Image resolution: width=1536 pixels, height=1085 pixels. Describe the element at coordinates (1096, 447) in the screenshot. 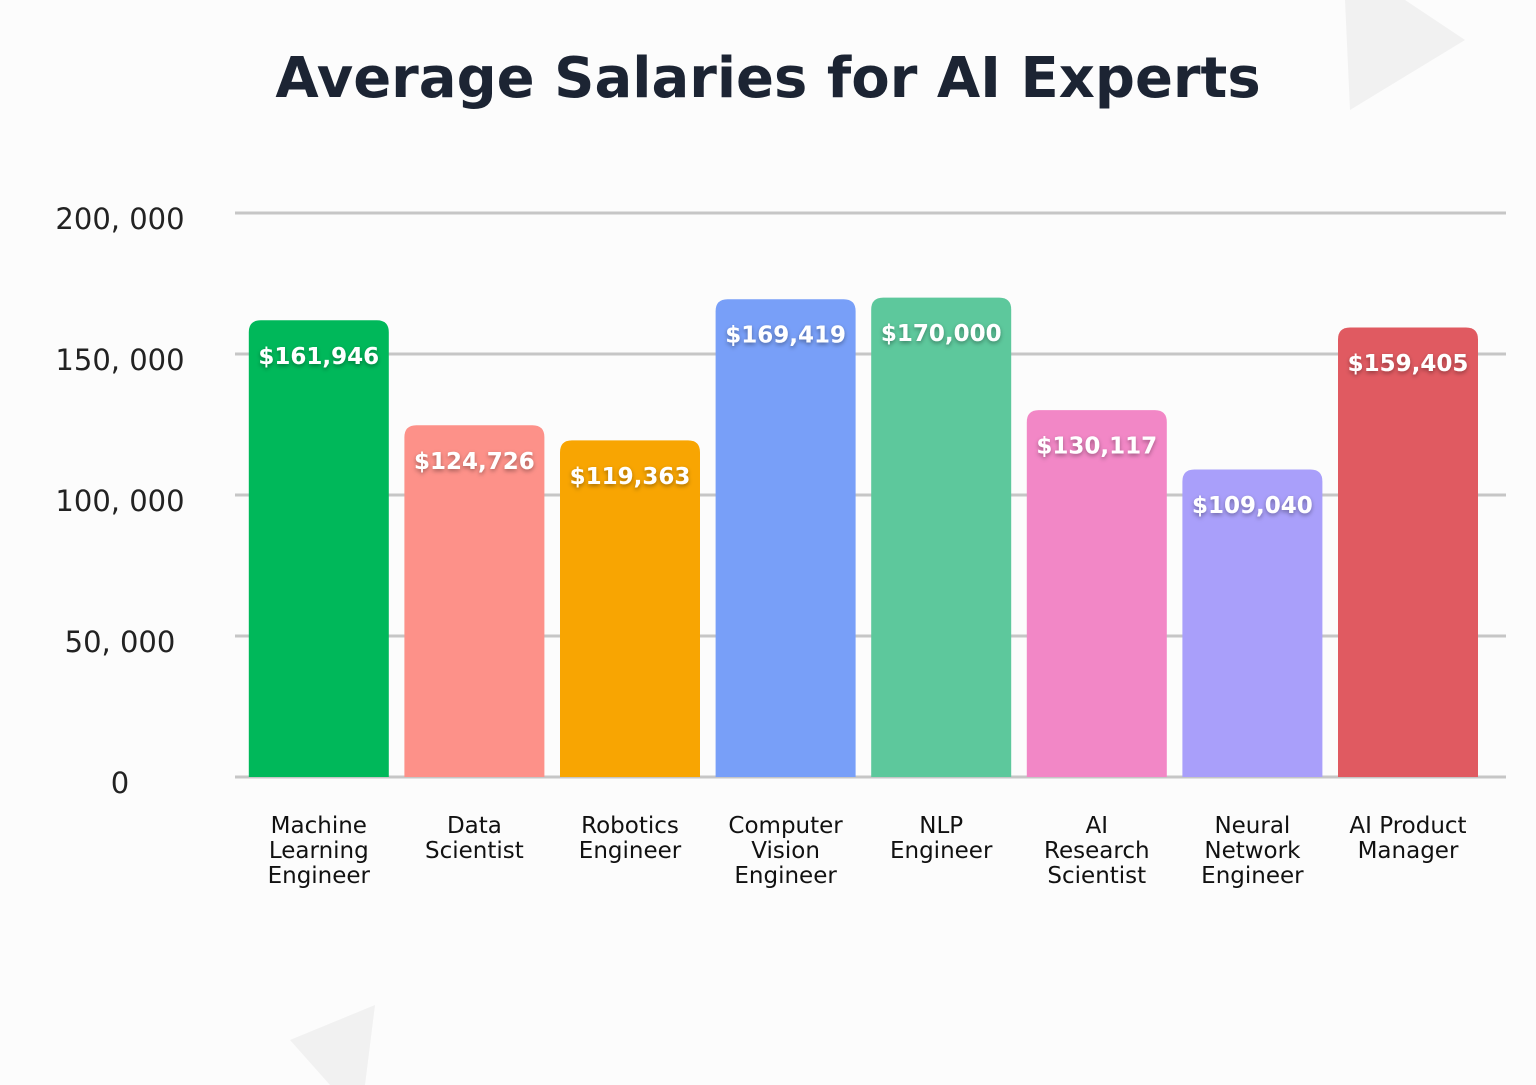

I see `value-label: $130,117` at that location.